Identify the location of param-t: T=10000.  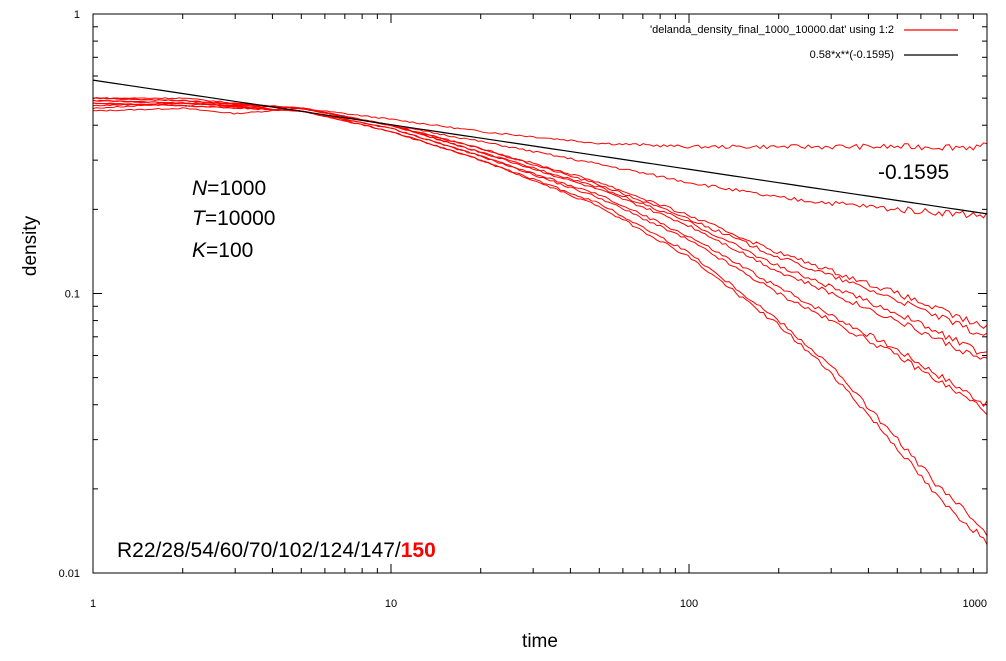
(234, 218).